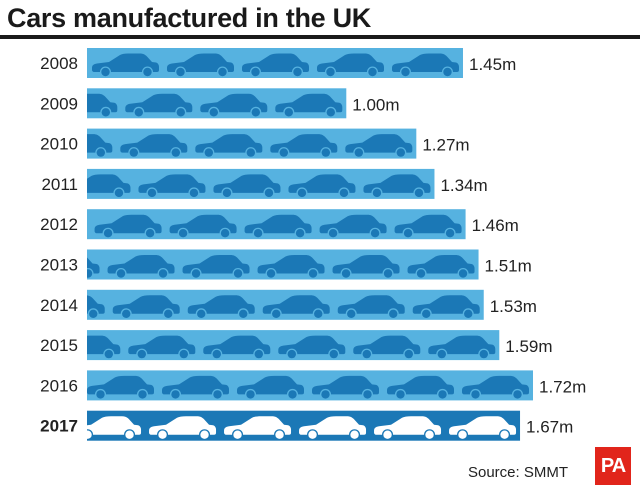 Image resolution: width=640 pixels, height=492 pixels. I want to click on bar-group-2010: 2010 1.27m, so click(255, 143).